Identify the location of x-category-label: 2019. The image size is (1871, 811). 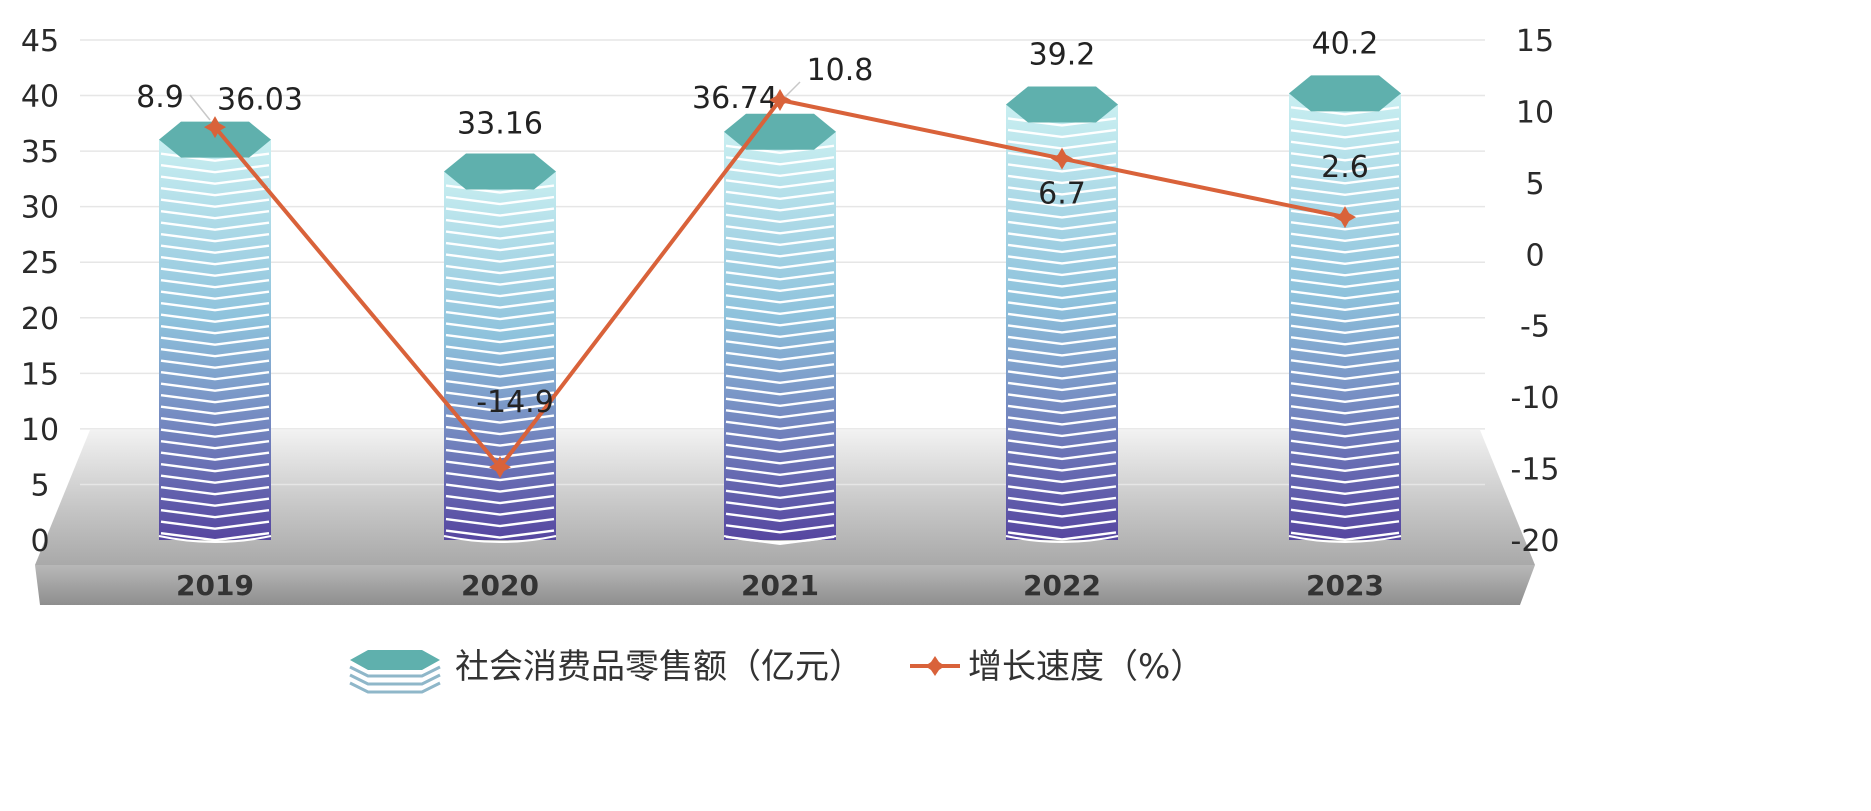
(215, 585).